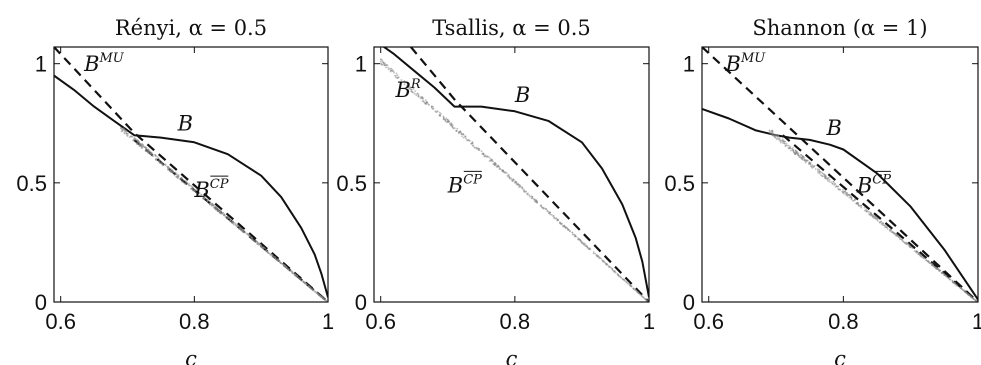  Describe the element at coordinates (511, 28) in the screenshot. I see `chart-title: Tsallis, α = 0.5` at that location.